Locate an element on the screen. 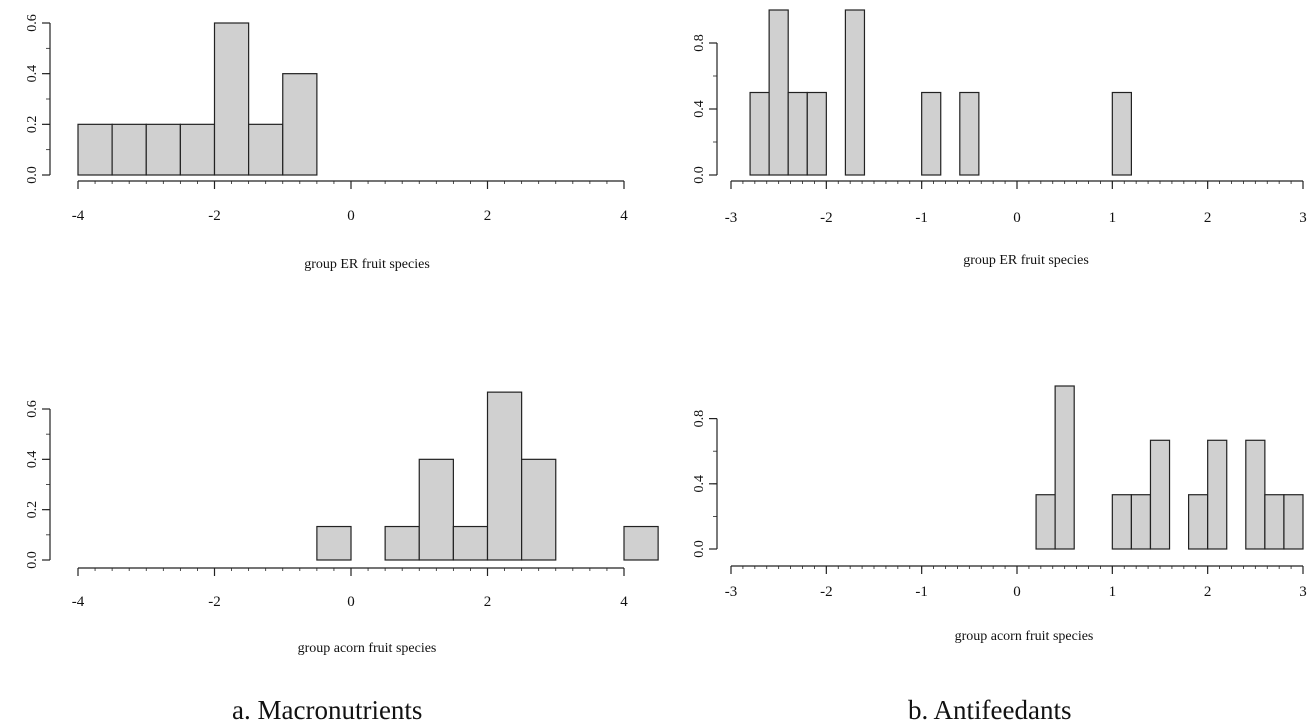 This screenshot has height=728, width=1314. chart-1-x-tick-label-0: -4 is located at coordinates (78, 602).